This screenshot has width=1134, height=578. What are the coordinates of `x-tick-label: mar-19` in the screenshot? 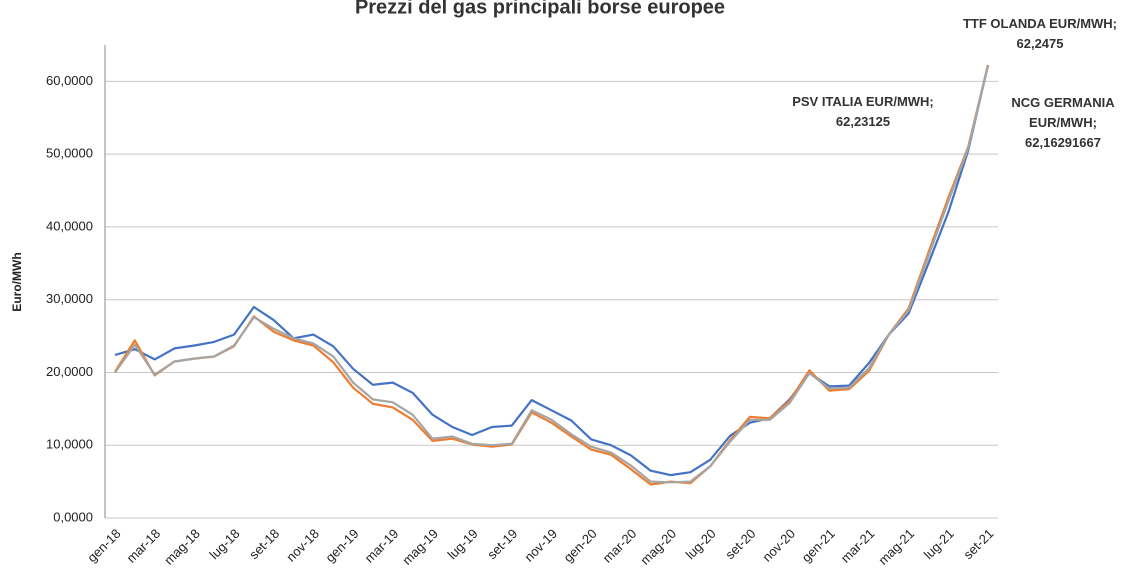 It's located at (382, 546).